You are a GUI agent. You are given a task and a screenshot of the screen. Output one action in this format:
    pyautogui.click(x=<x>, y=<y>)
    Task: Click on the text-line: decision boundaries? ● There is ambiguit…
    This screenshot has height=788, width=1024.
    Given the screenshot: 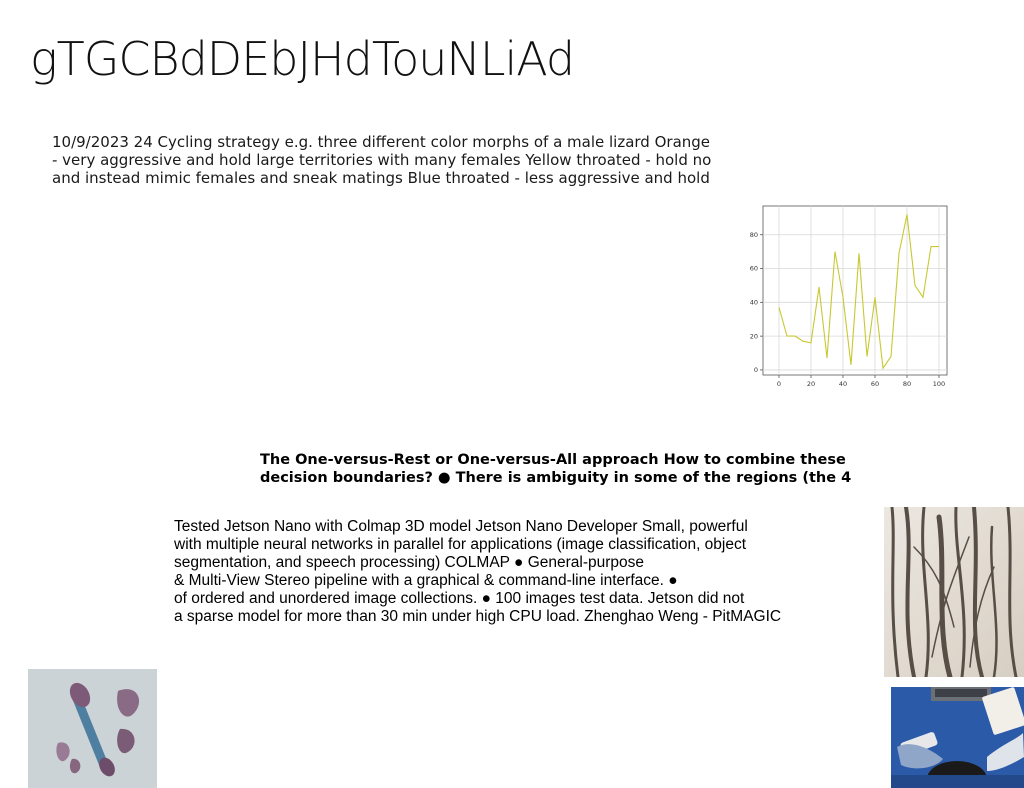 What is the action you would take?
    pyautogui.click(x=556, y=478)
    